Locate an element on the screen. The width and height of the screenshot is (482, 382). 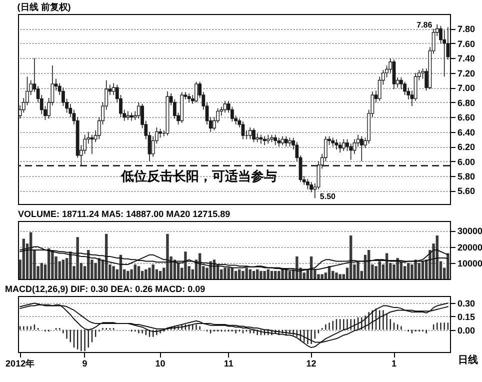
text: 日线 is located at coordinates (468, 360).